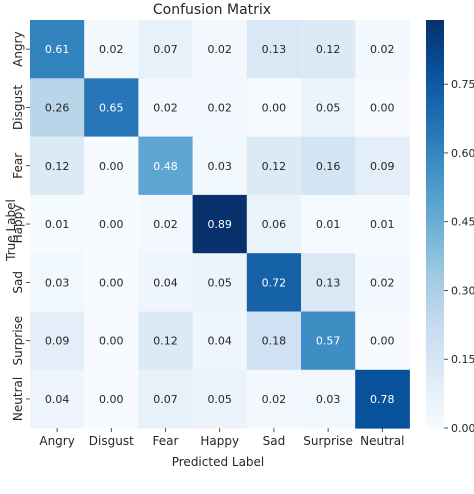 The image size is (474, 494). Describe the element at coordinates (18, 166) in the screenshot. I see `y-tick-label: Fear` at that location.